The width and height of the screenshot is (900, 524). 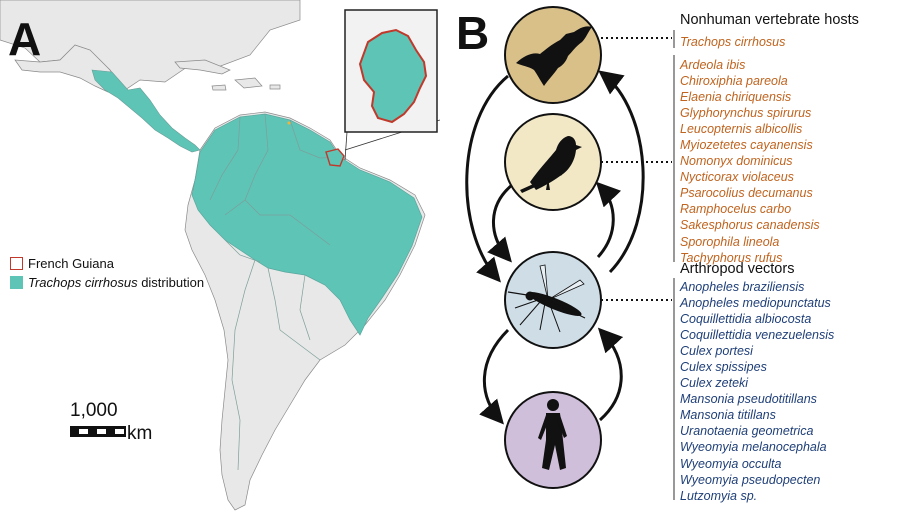 What do you see at coordinates (248, 83) in the screenshot?
I see `hispaniola-land` at bounding box center [248, 83].